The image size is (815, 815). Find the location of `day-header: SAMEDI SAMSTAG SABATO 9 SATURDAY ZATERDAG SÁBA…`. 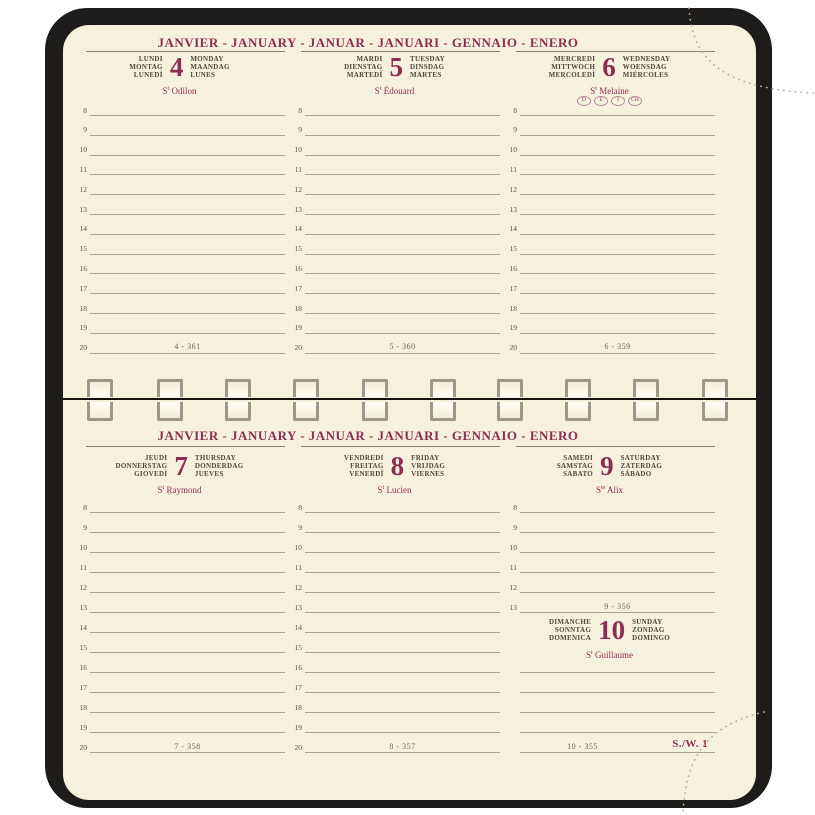

day-header: SAMEDI SAMSTAG SABATO 9 SATURDAY ZATERDAG SÁBA… is located at coordinates (609, 466).